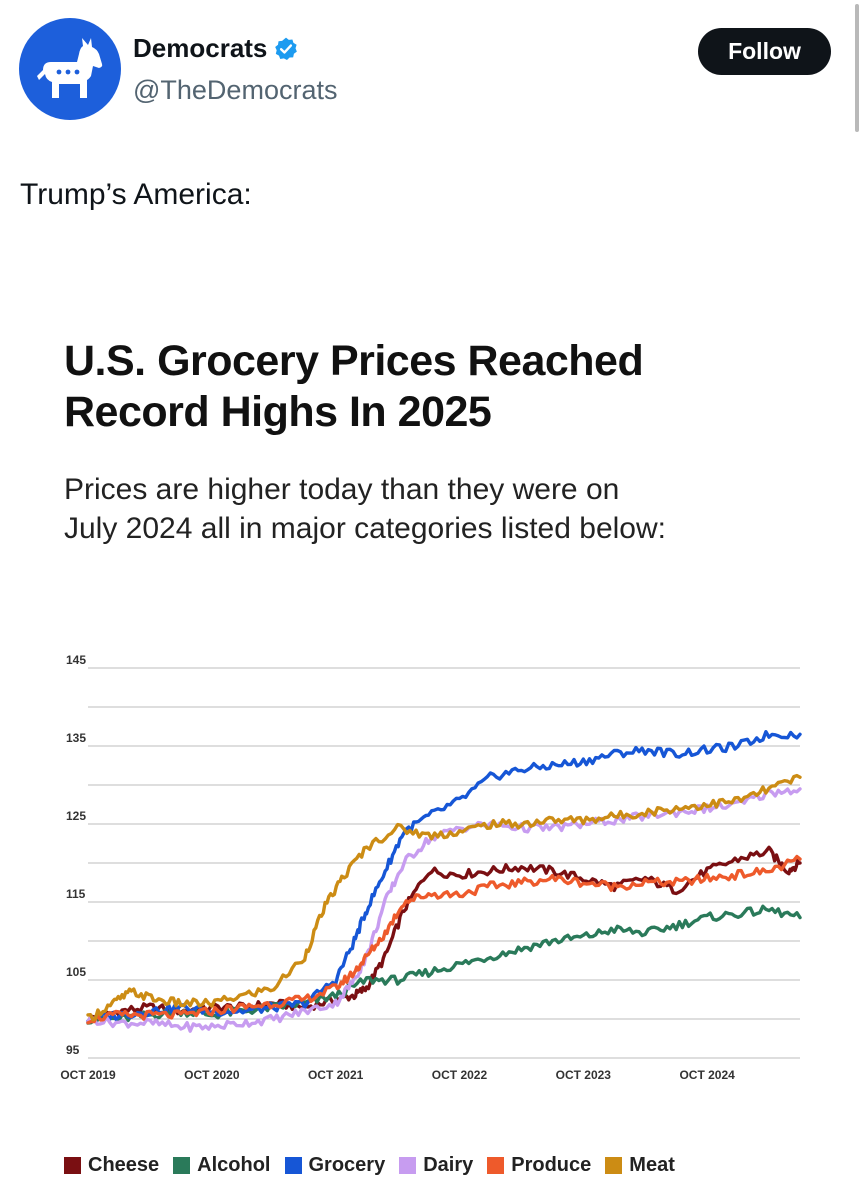 The image size is (865, 1200). I want to click on legend-label: Grocery, so click(347, 1165).